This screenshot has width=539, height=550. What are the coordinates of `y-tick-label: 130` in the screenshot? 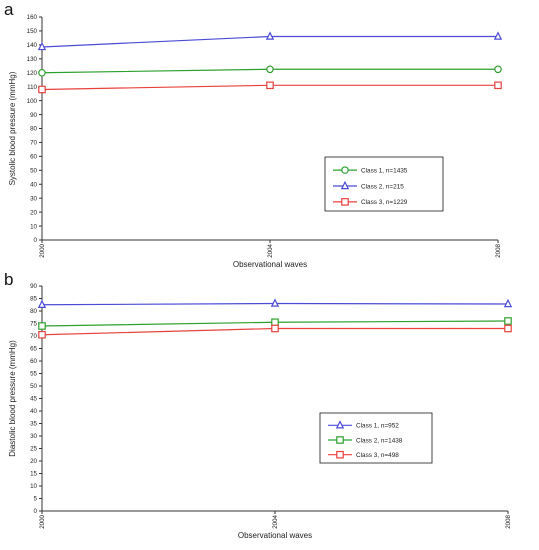 It's located at (32, 59).